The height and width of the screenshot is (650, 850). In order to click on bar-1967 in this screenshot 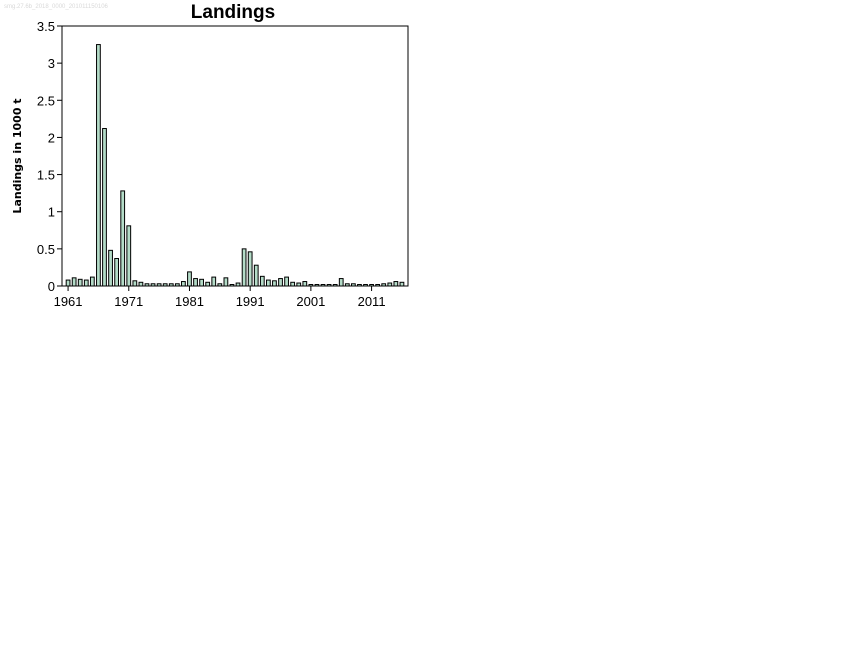, I will do `click(104, 207)`.